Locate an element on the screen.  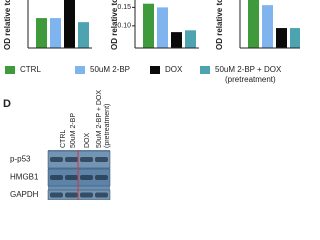
lane-label: 50uM 2-BP + DOX is located at coordinates (99, 119).